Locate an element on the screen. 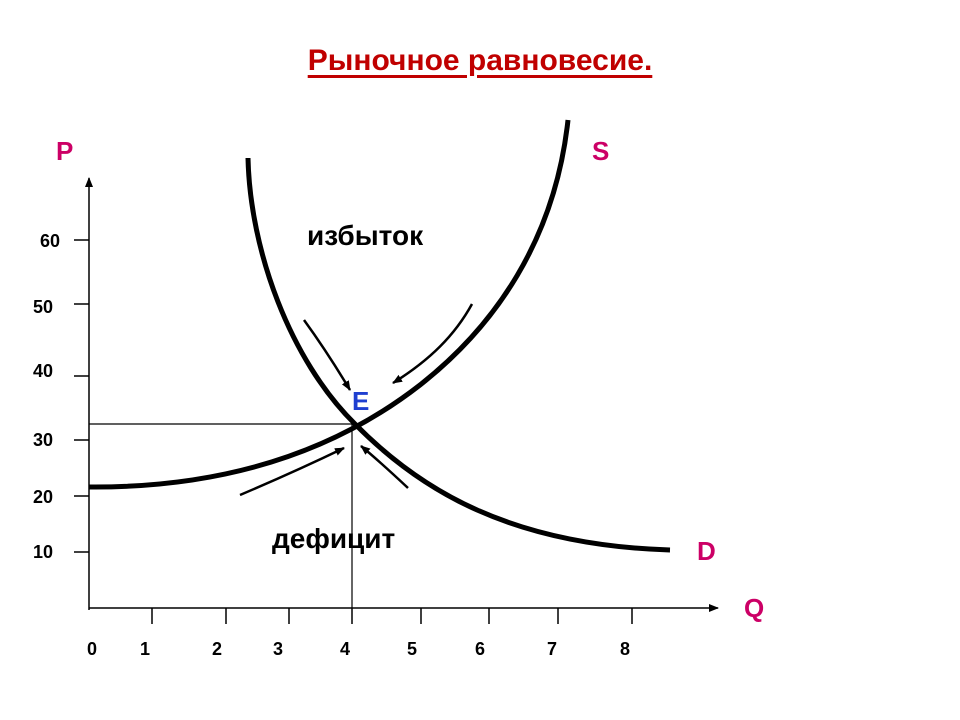 The image size is (960, 720). quantity-axis-label: Q is located at coordinates (754, 608).